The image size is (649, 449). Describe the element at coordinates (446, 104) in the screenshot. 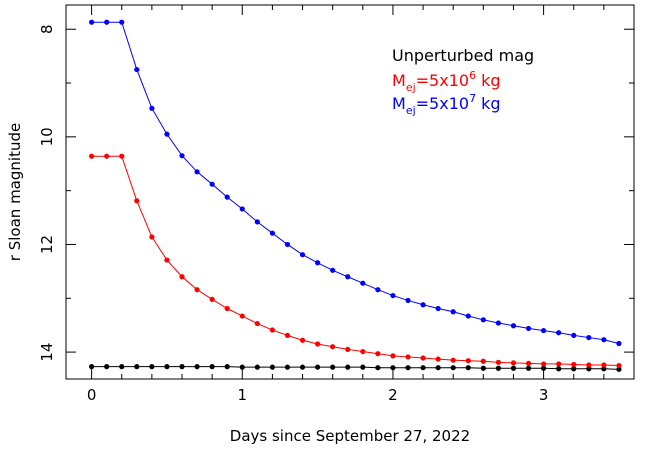

I see `legend-entry: Mej=5x107 kg` at that location.